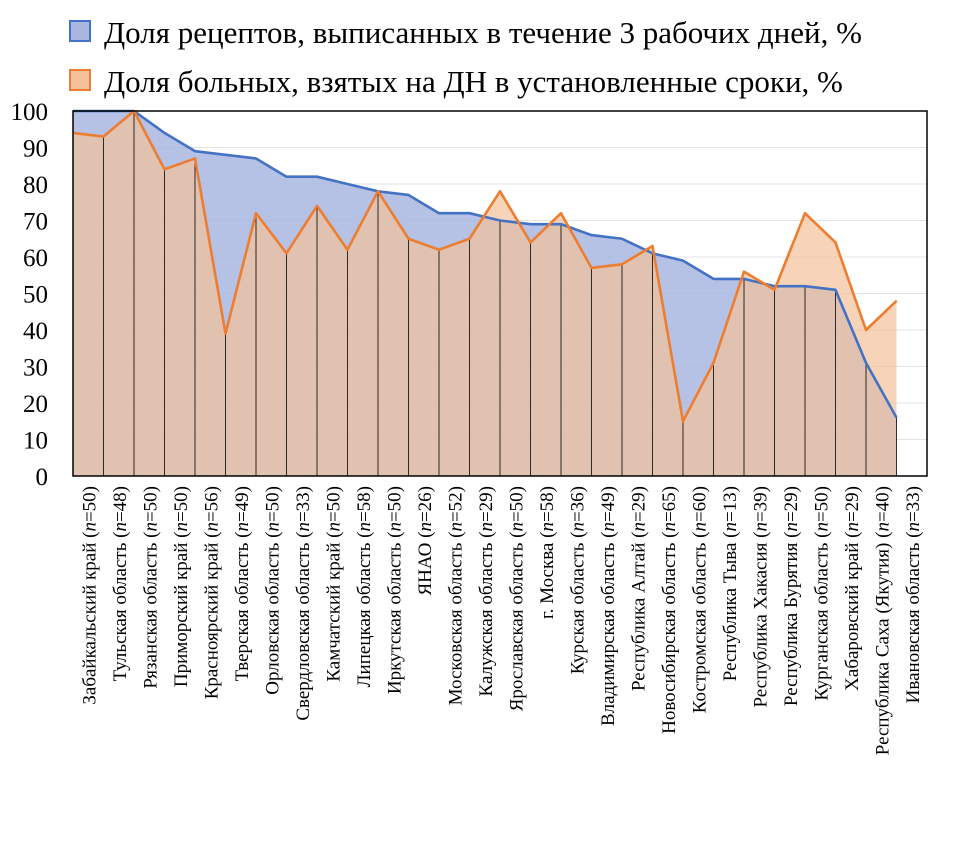 The width and height of the screenshot is (958, 848). What do you see at coordinates (486, 591) in the screenshot?
I see `x-tick-label: Калужская область (n=29)` at bounding box center [486, 591].